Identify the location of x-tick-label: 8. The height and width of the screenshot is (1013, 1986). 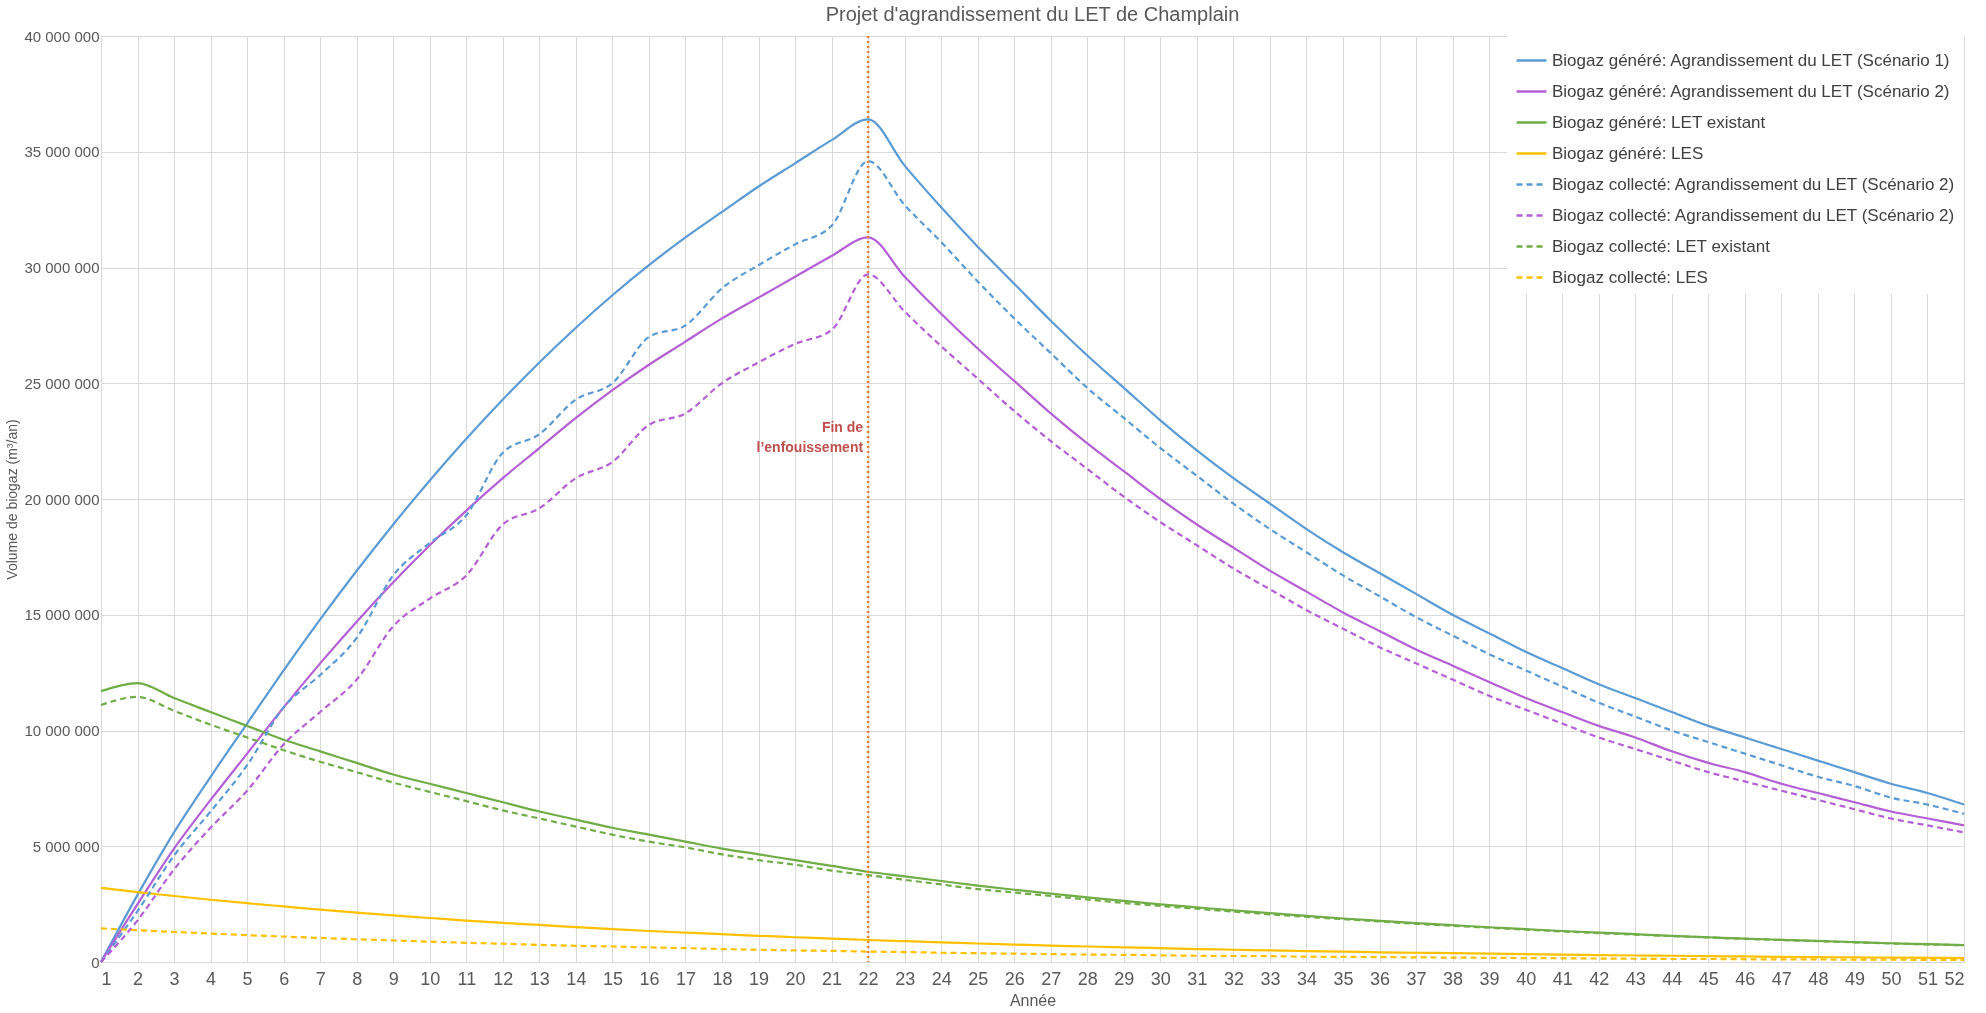
(357, 978).